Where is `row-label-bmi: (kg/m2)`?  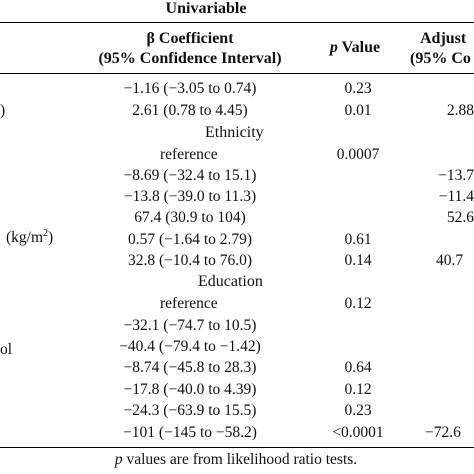
row-label-bmi: (kg/m2) is located at coordinates (30, 237).